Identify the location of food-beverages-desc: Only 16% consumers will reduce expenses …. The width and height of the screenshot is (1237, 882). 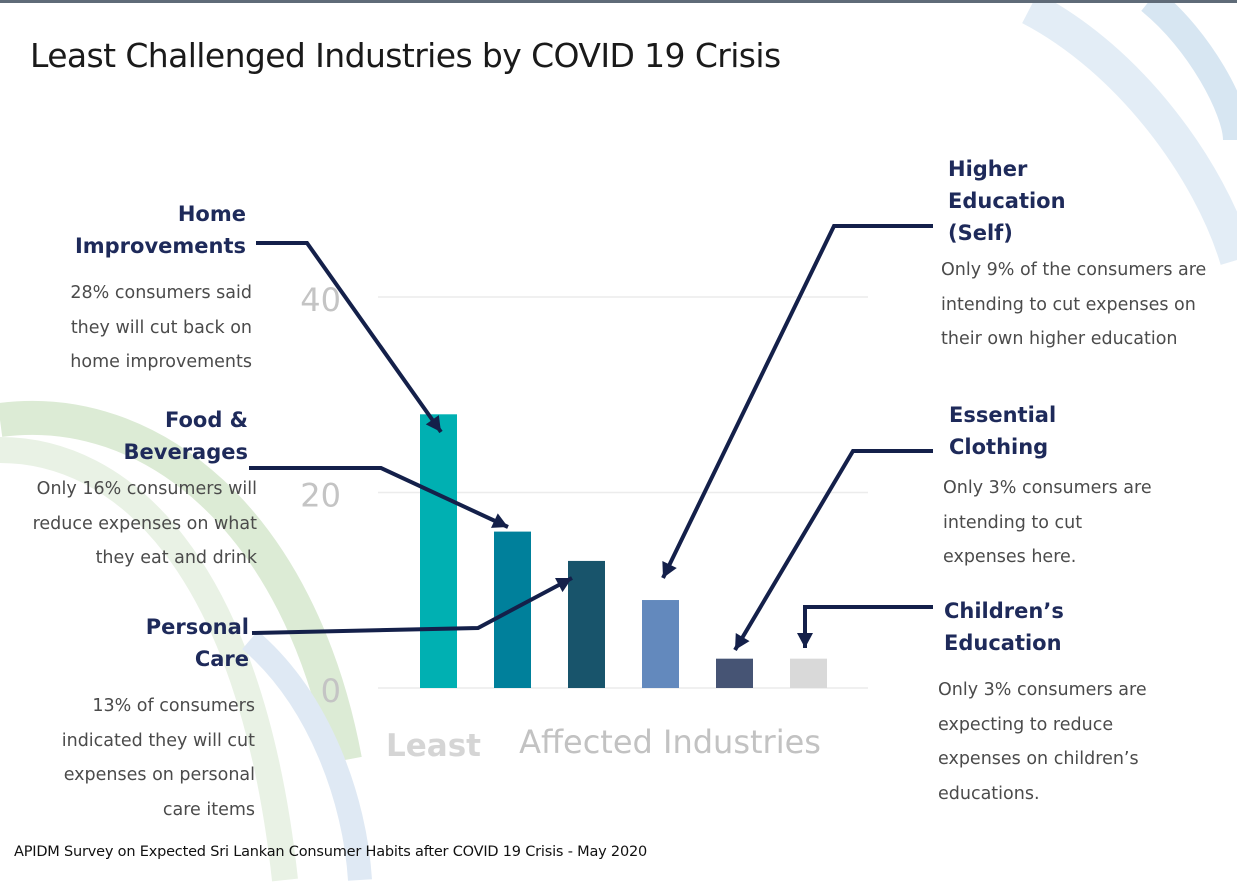
(145, 524).